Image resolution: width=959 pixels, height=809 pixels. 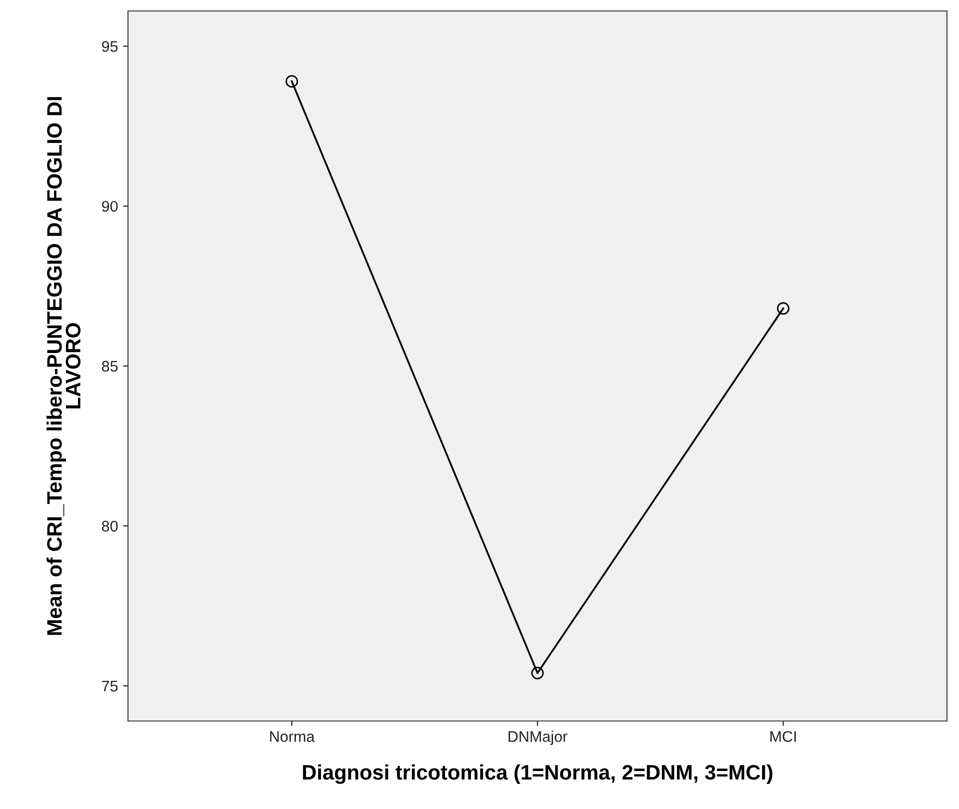 What do you see at coordinates (110, 206) in the screenshot?
I see `y-tick-label: 90` at bounding box center [110, 206].